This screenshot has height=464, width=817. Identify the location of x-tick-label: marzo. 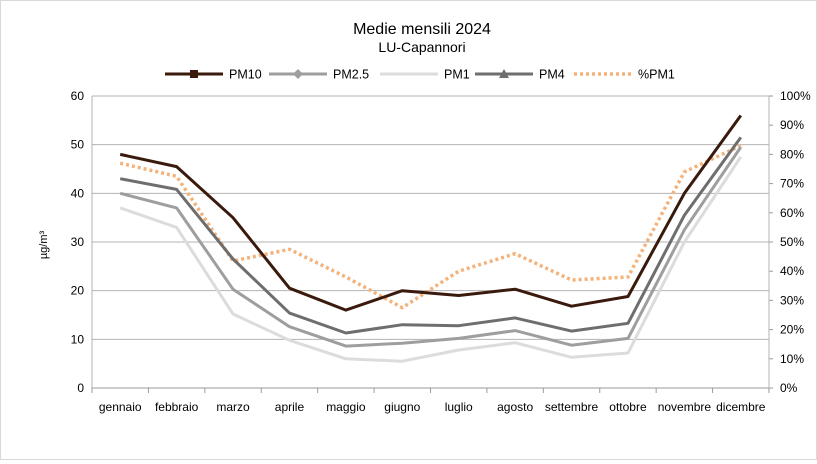
(233, 407).